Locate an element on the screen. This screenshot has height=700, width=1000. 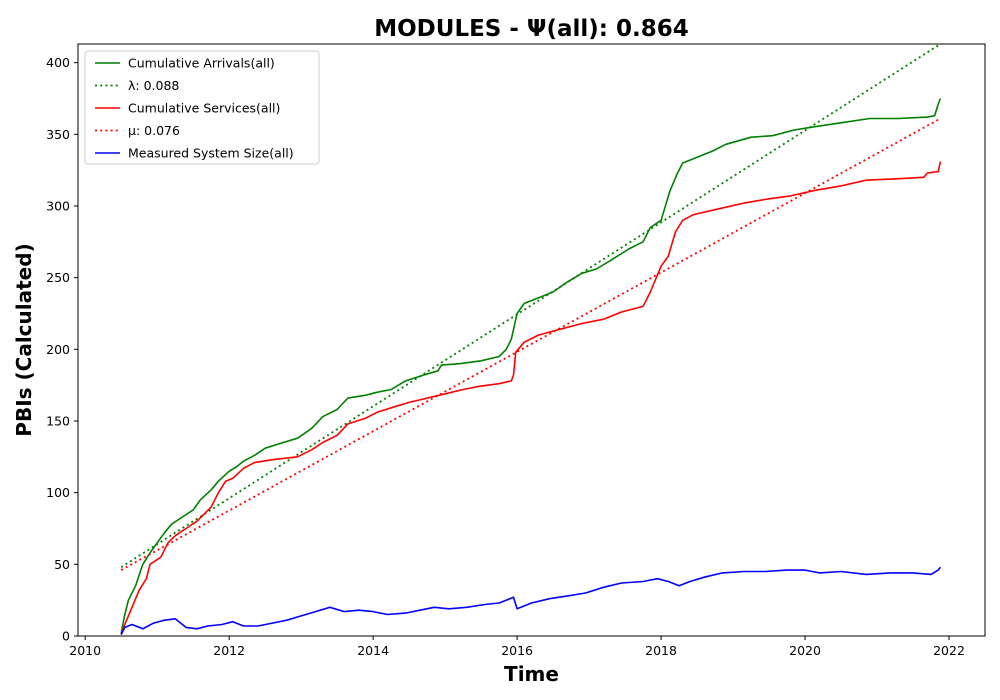
x-tick-label: 2020 is located at coordinates (805, 650).